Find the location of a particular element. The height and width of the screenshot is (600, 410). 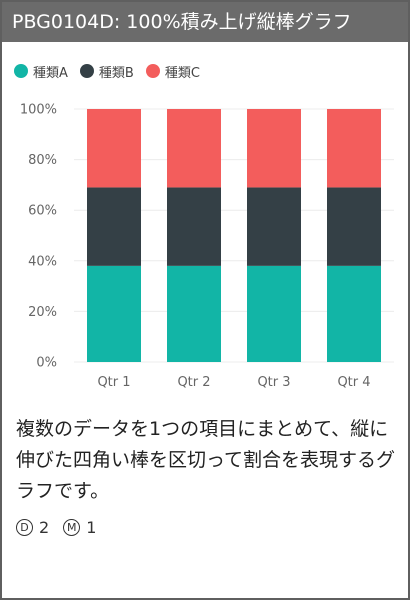

x-tick-label: Qtr 4 is located at coordinates (353, 382).